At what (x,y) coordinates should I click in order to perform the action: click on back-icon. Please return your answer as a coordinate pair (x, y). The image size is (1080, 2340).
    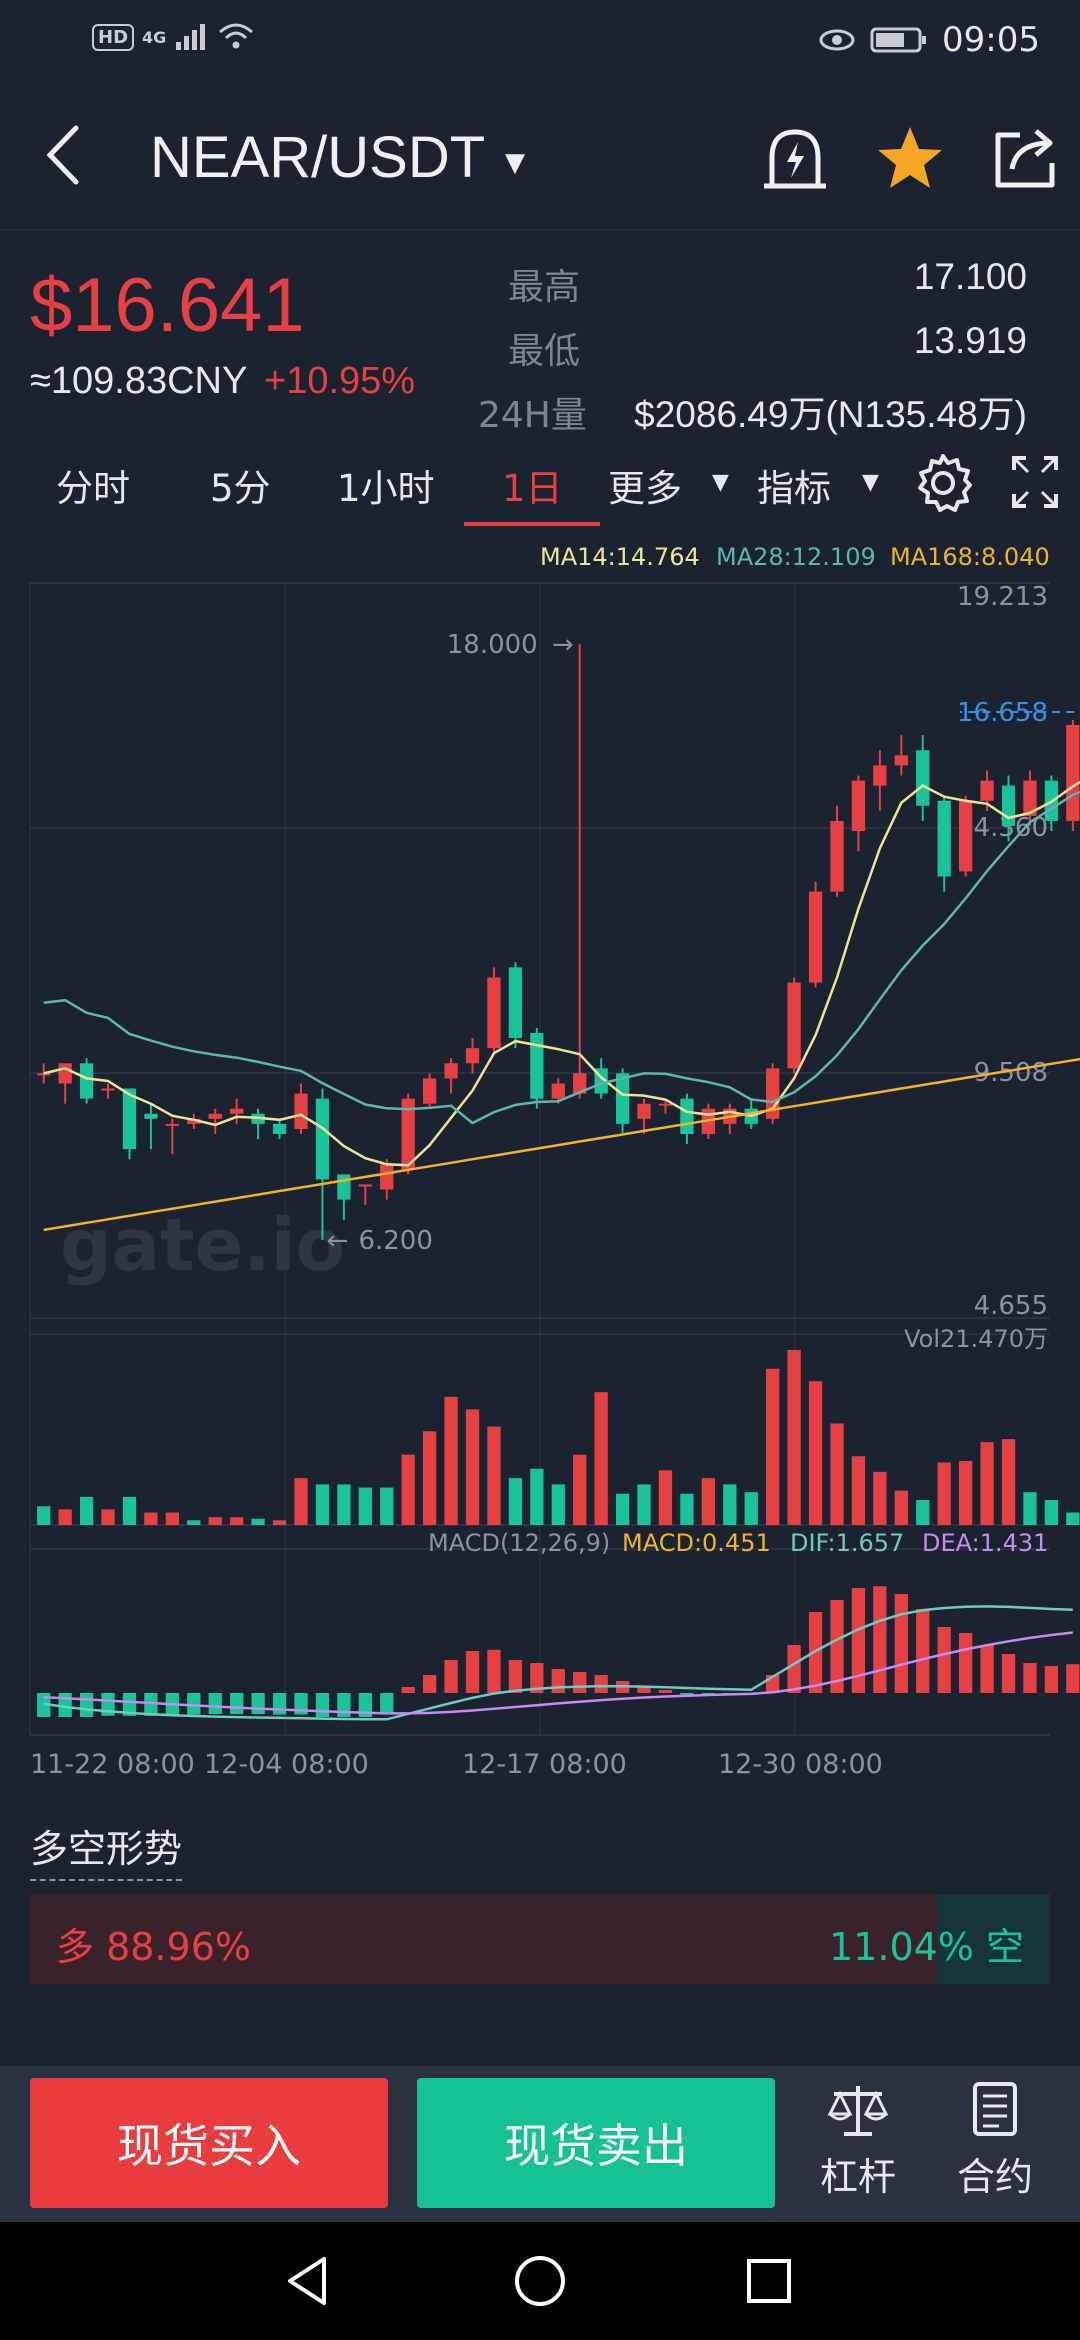
    Looking at the image, I should click on (62, 155).